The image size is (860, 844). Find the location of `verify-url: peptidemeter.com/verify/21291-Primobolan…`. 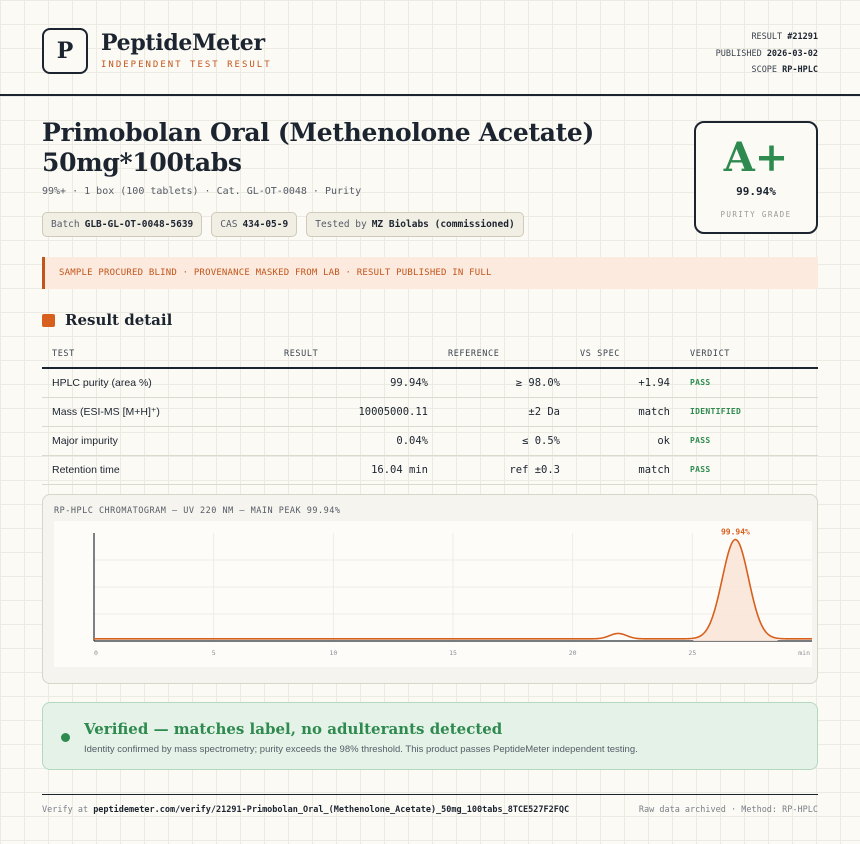

verify-url: peptidemeter.com/verify/21291-Primobolan… is located at coordinates (331, 810).